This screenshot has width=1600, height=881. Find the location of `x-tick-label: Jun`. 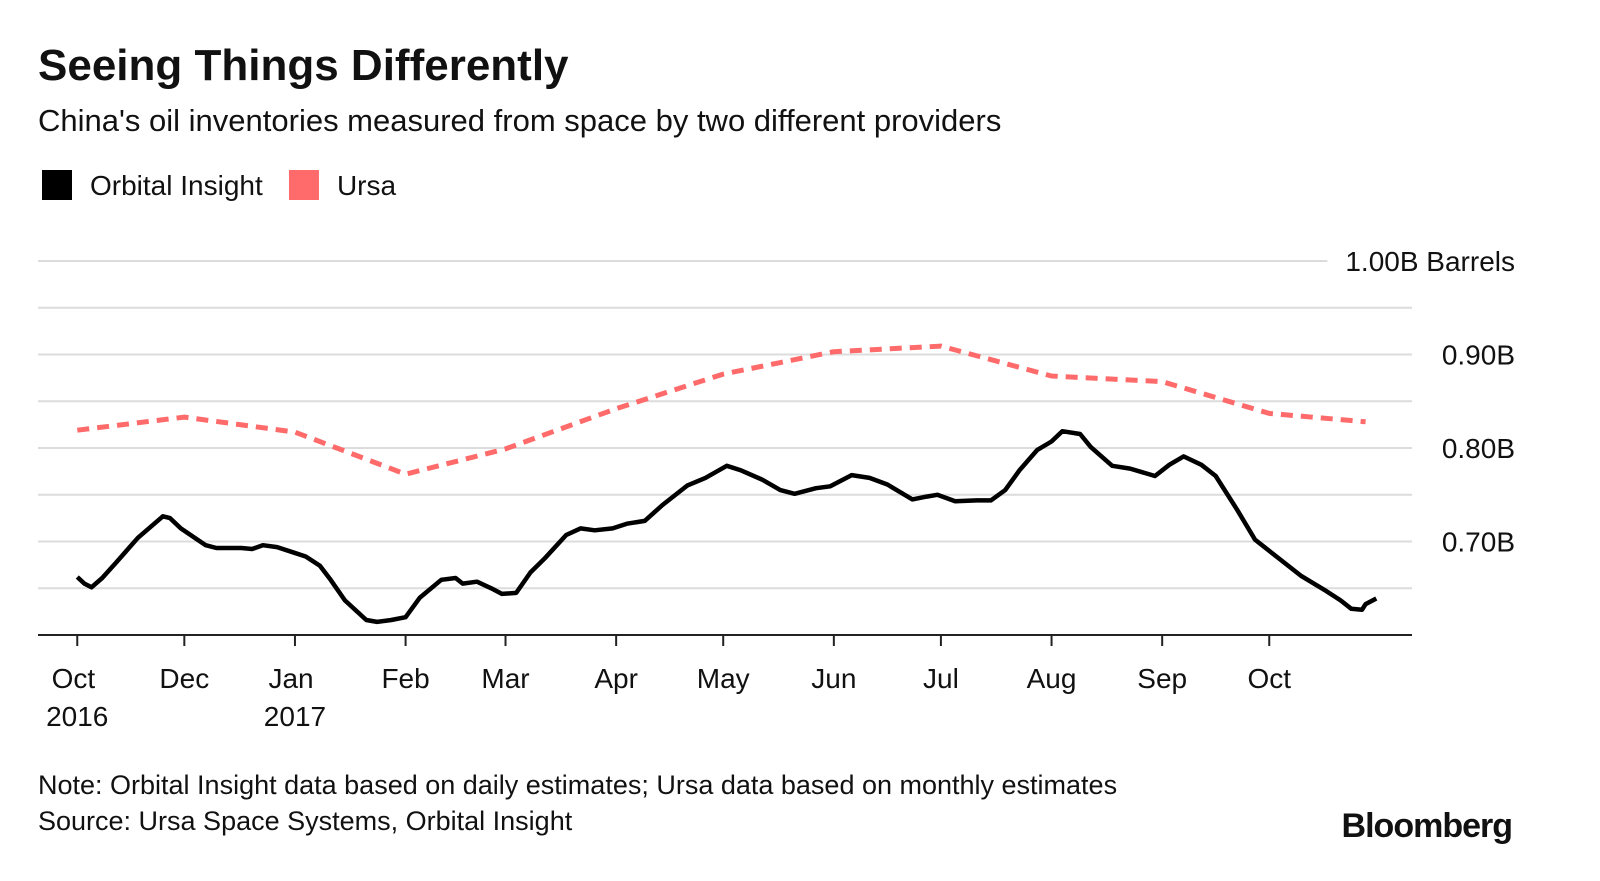

x-tick-label: Jun is located at coordinates (833, 678).